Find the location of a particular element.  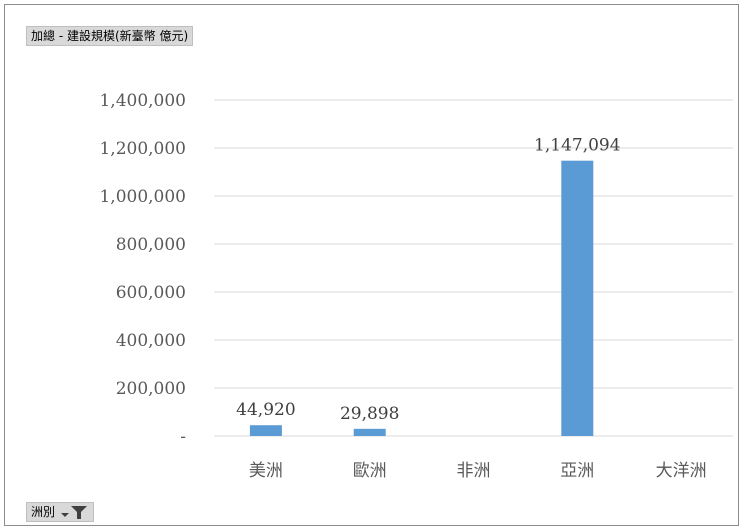

x-axis-category-labels: 美洲 歐洲 非洲 亞洲 大洋洲 is located at coordinates (478, 471).